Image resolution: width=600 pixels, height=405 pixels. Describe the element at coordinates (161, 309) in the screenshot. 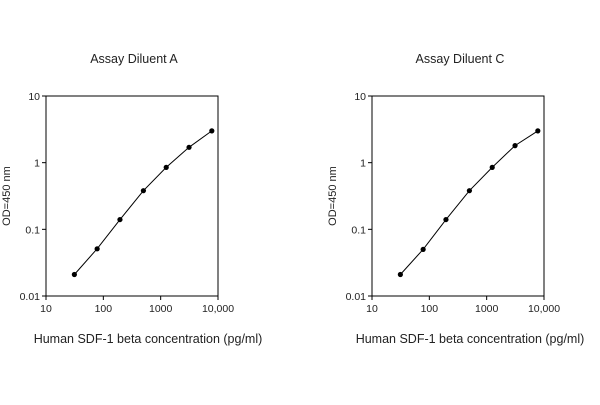

I see `chart-1-x-tick-label: 1000` at that location.